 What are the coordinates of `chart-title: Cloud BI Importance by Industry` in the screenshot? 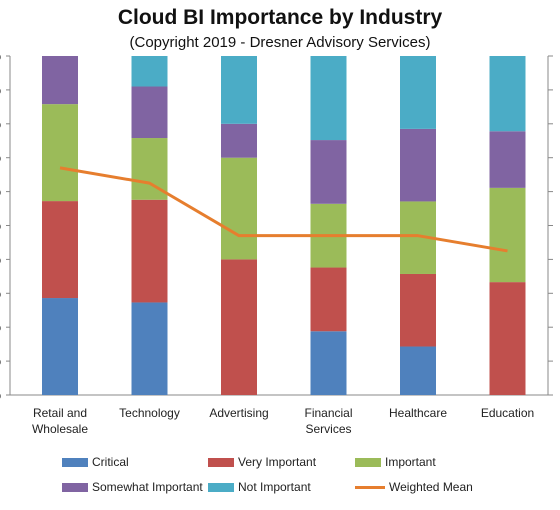 It's located at (280, 17).